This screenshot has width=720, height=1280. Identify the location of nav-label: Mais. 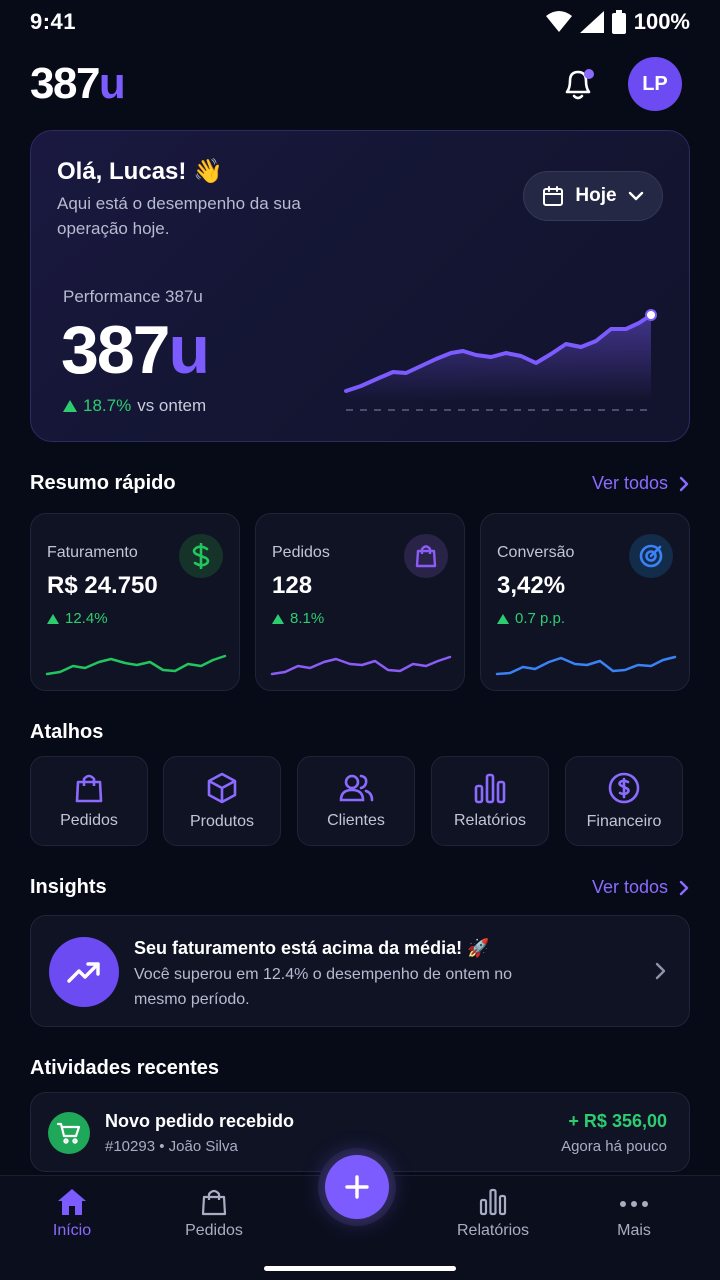
(634, 1230).